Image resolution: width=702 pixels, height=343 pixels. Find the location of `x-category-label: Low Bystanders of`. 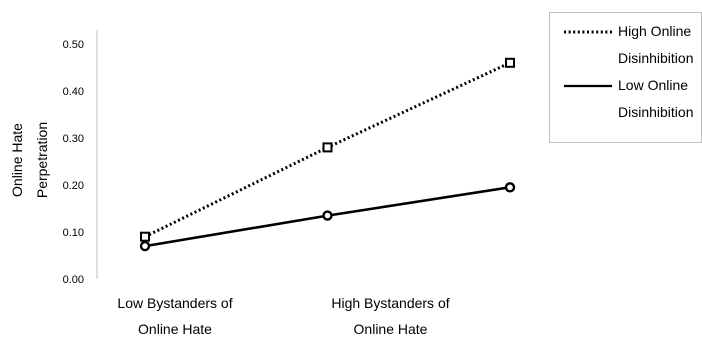

x-category-label: Low Bystanders of is located at coordinates (174, 303).